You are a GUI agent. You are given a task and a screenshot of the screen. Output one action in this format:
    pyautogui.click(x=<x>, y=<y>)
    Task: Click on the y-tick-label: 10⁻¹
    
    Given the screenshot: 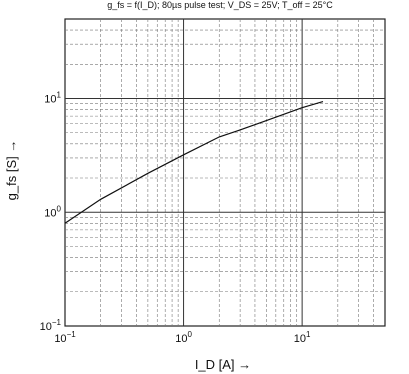 What is the action you would take?
    pyautogui.click(x=51, y=325)
    